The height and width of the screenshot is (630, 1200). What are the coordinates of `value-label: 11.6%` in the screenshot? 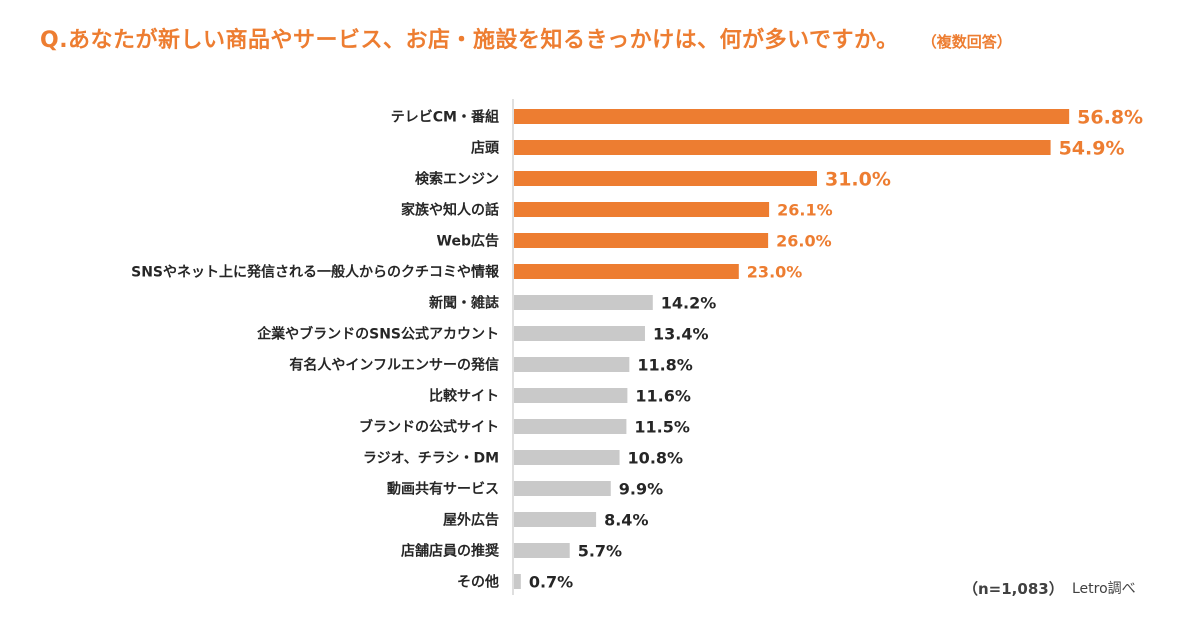 It's located at (663, 396).